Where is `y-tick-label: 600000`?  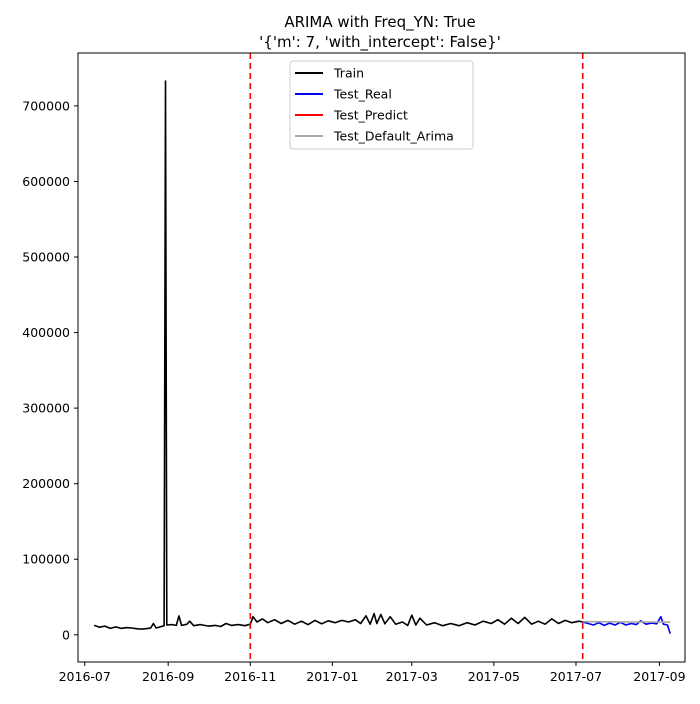 y-tick-label: 600000 is located at coordinates (46, 181).